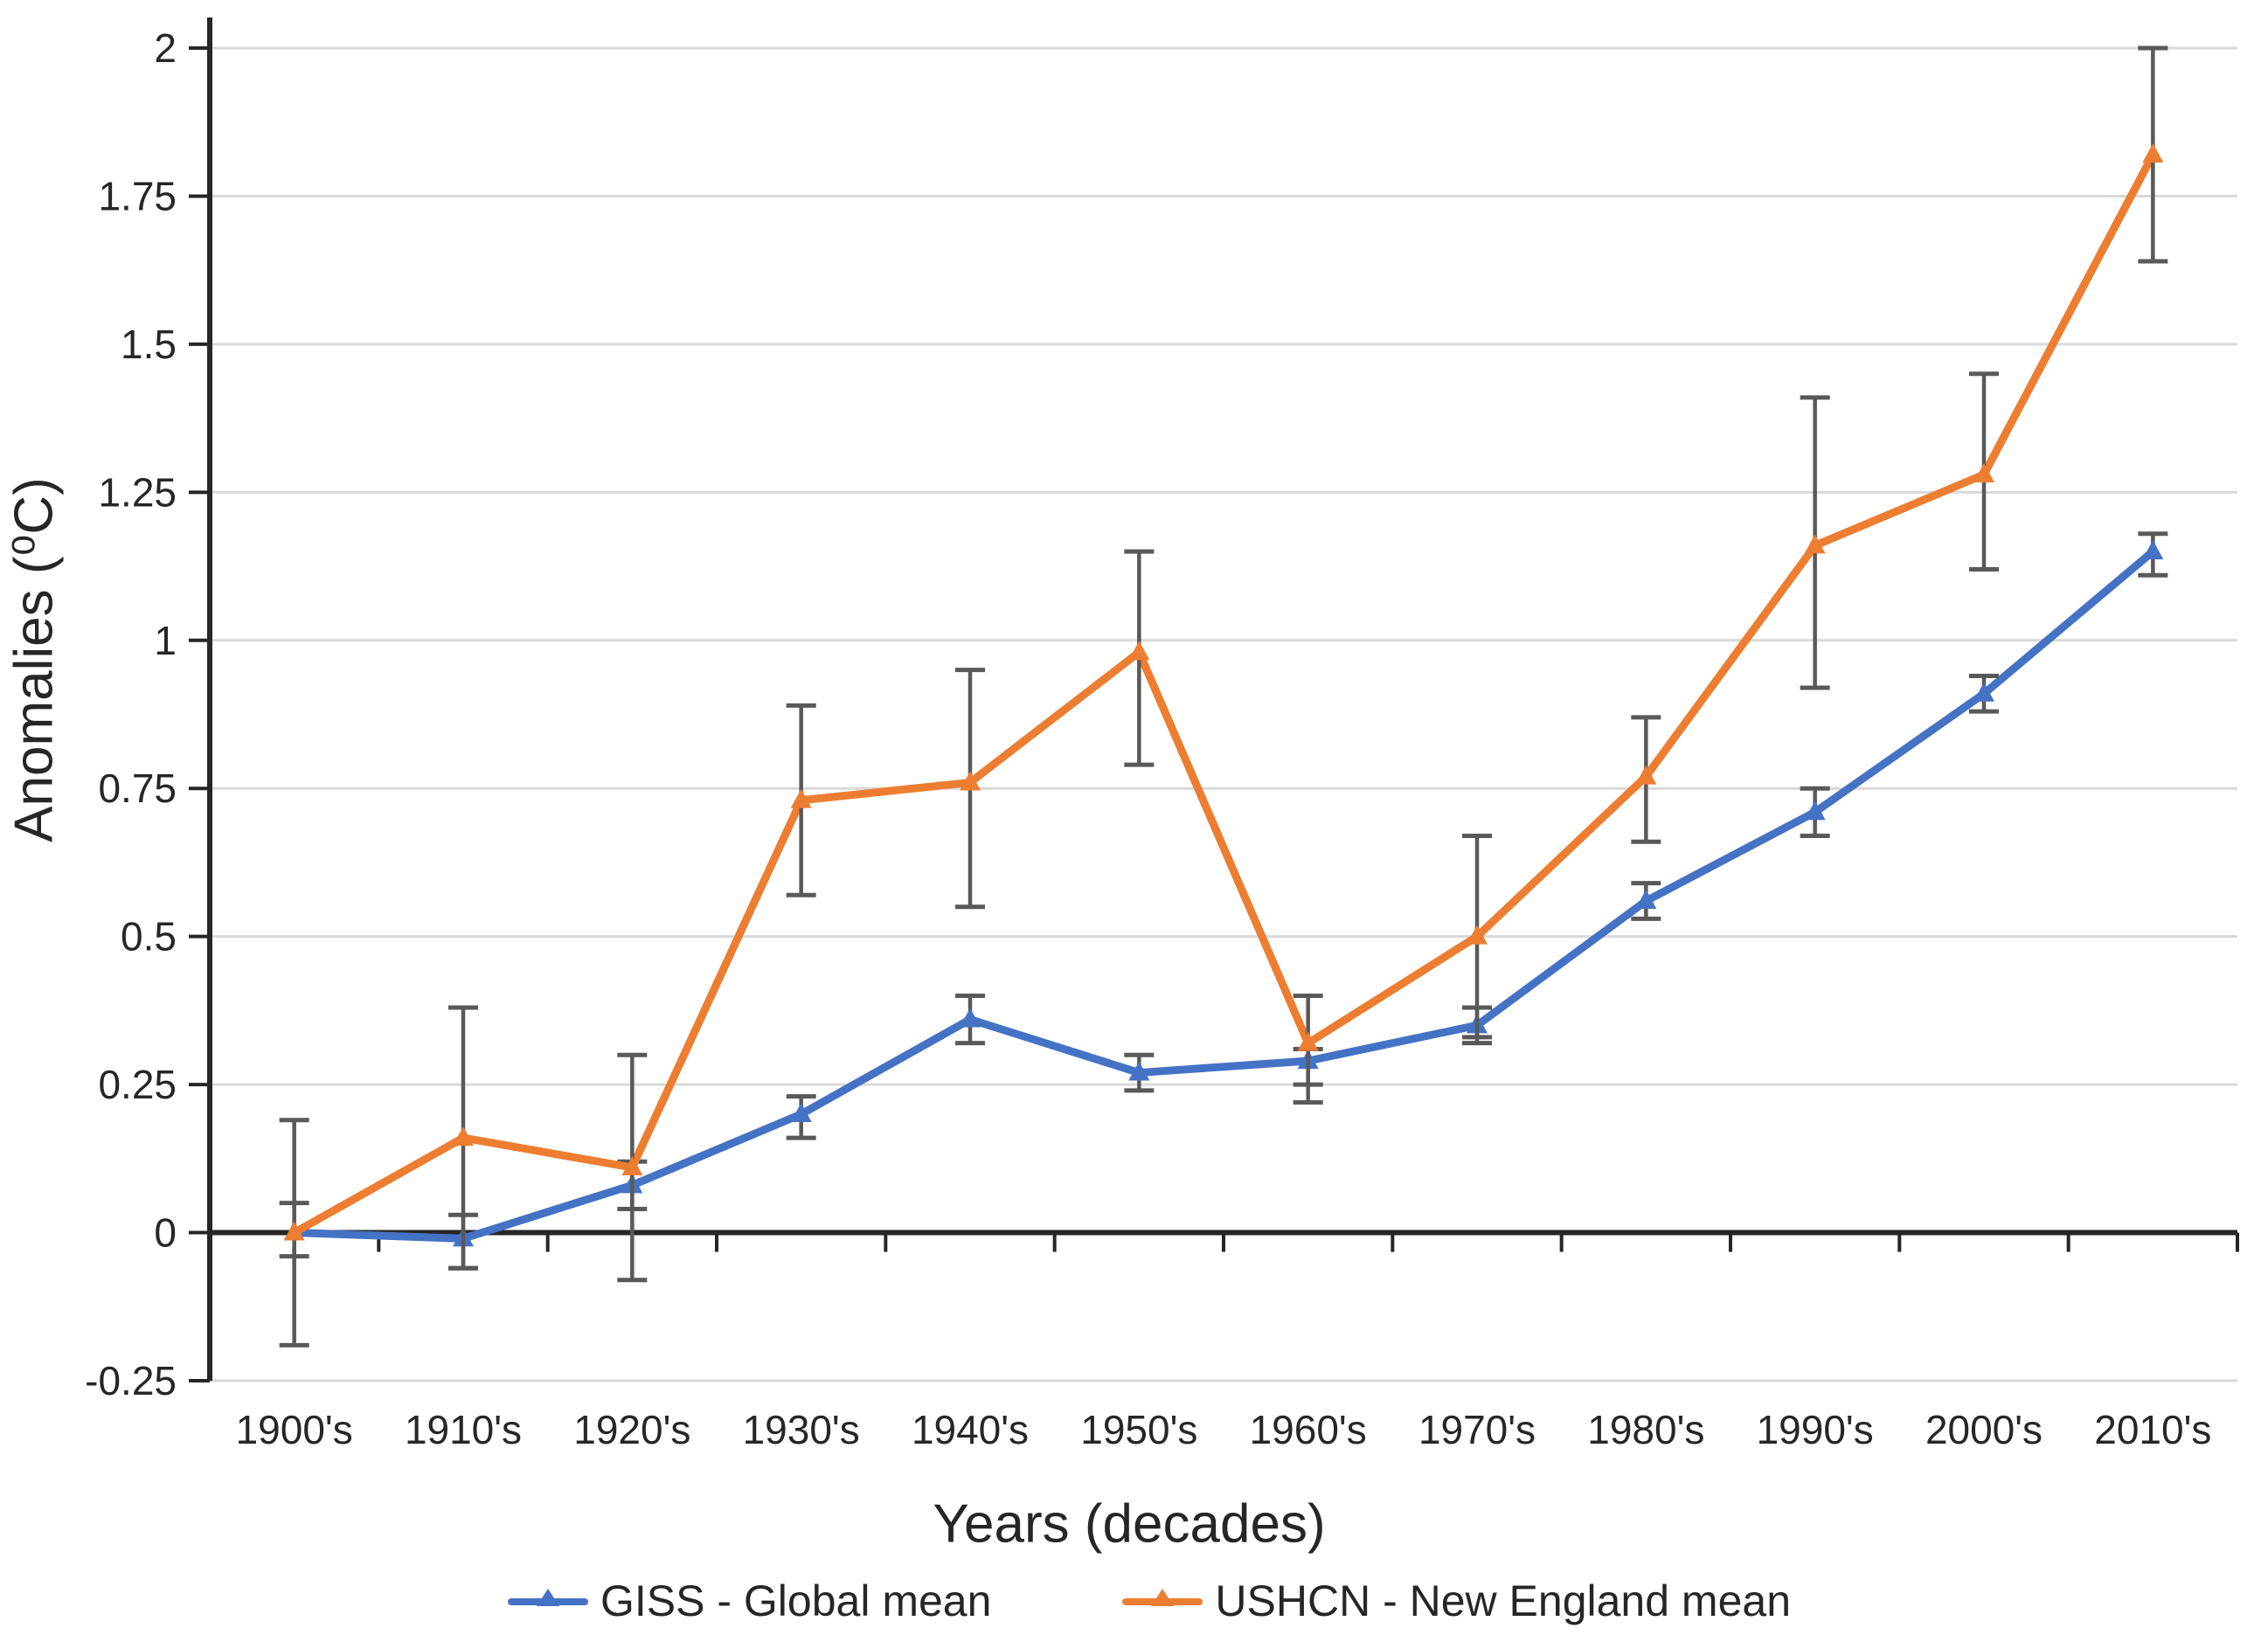 The width and height of the screenshot is (2268, 1642). Describe the element at coordinates (1815, 1429) in the screenshot. I see `x-tick-label: 1990's` at that location.